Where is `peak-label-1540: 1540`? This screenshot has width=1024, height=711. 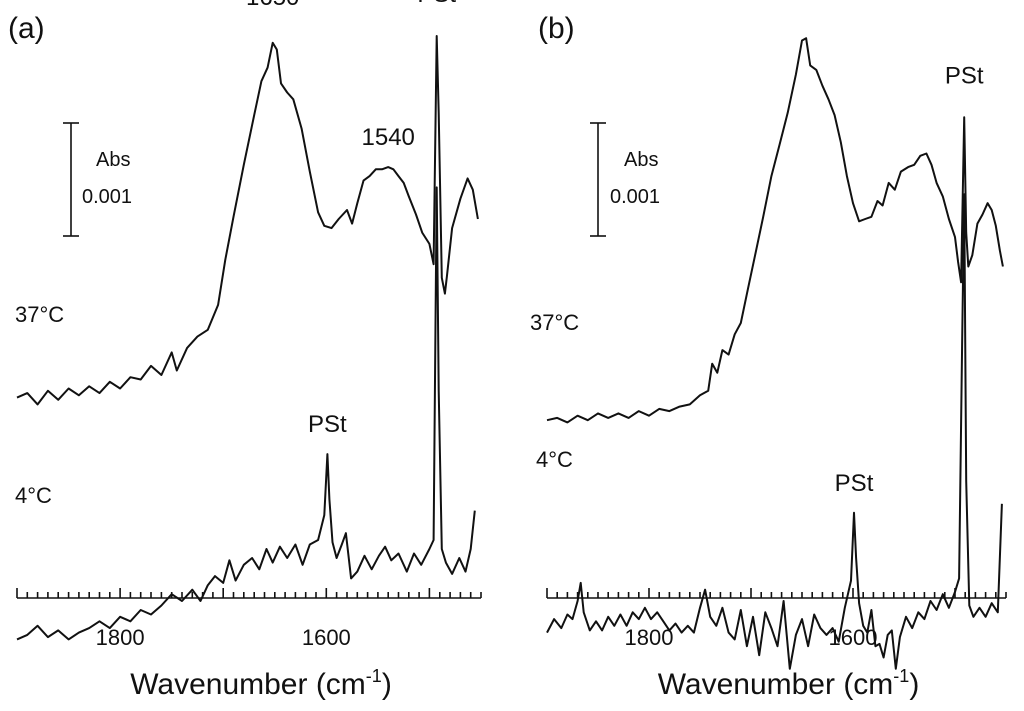
peak-label-1540: 1540 is located at coordinates (388, 137).